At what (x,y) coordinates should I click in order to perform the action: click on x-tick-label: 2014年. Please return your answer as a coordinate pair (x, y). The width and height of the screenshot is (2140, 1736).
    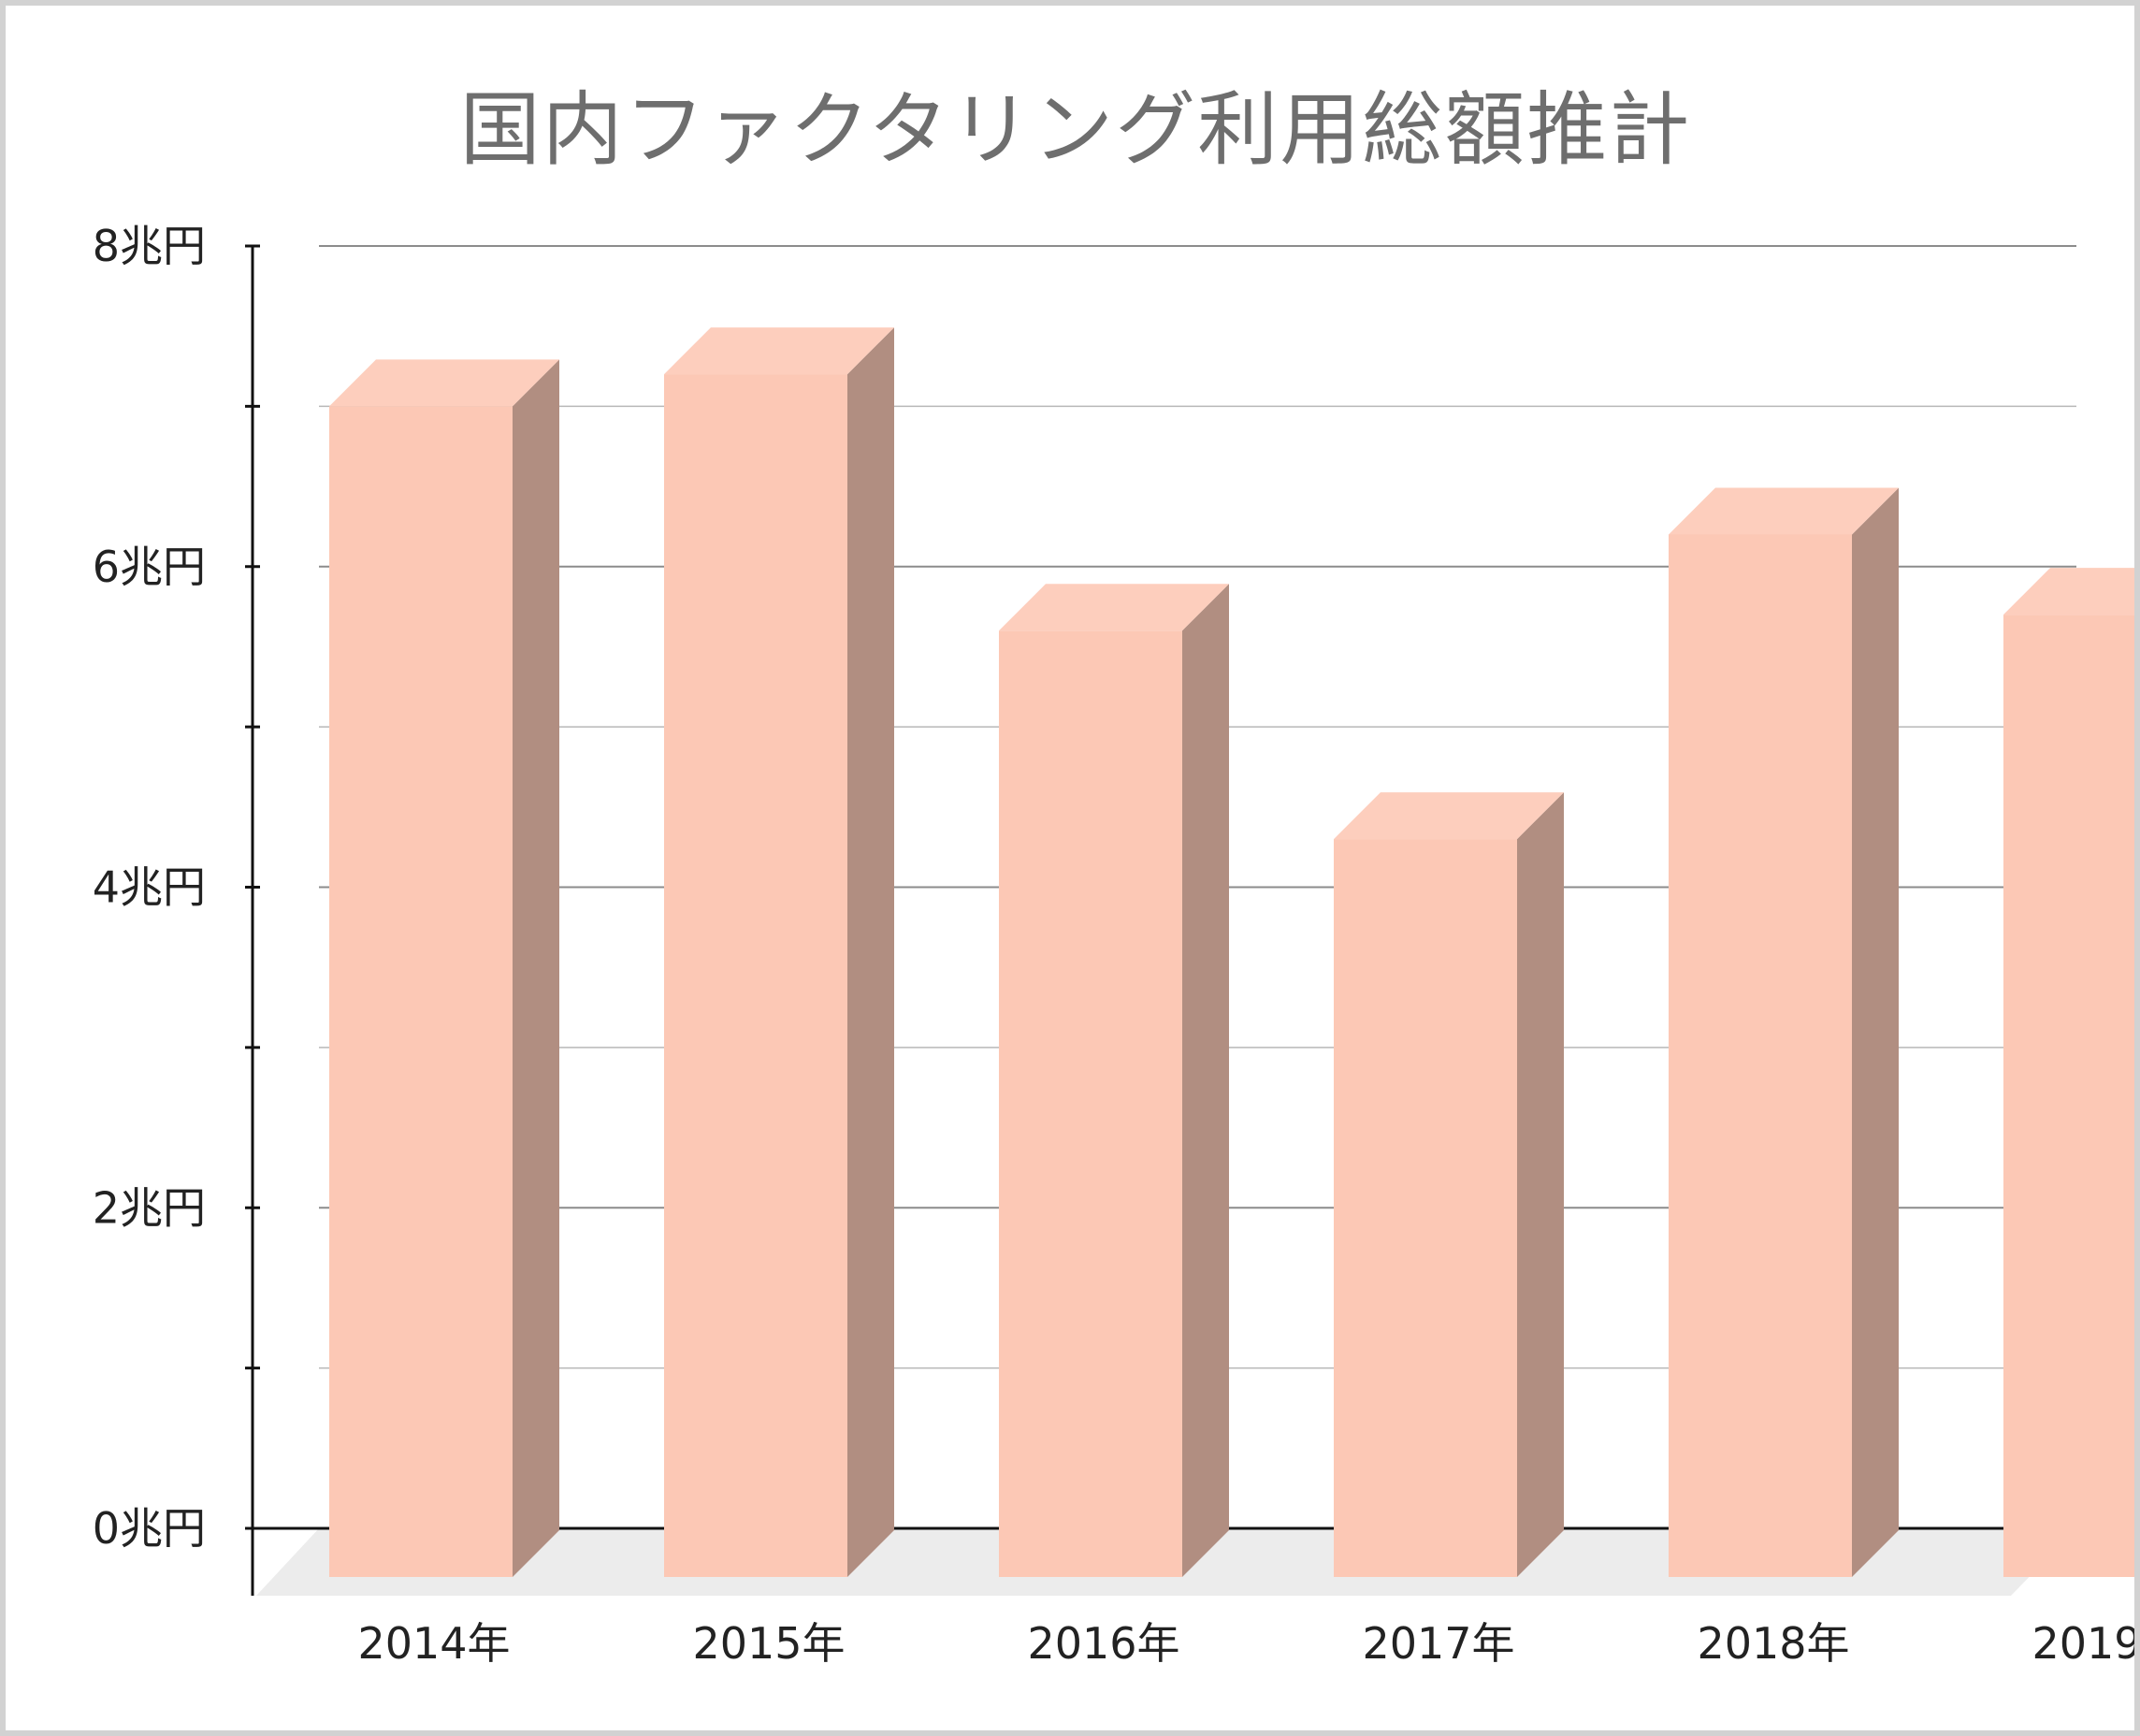
    Looking at the image, I should click on (433, 1643).